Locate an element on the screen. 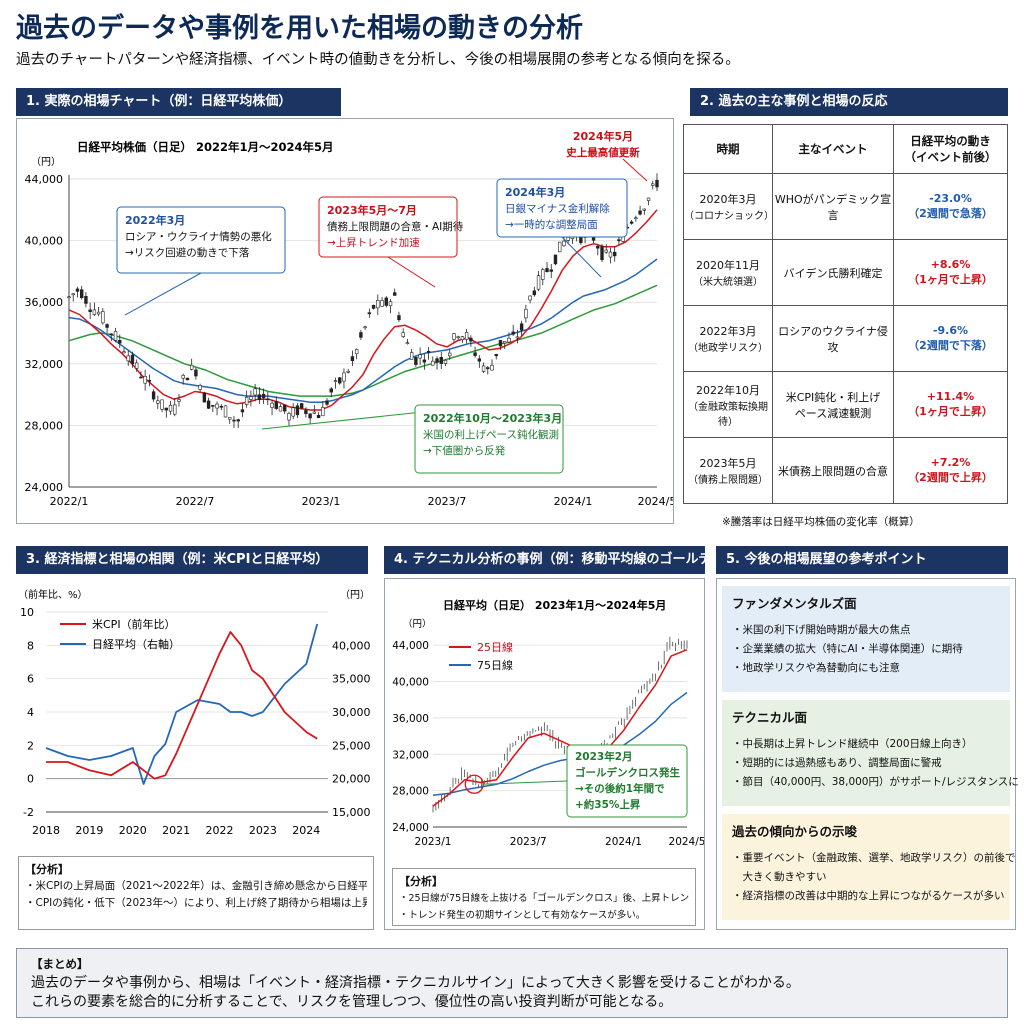 This screenshot has height=1024, width=1024. event-period-cell: 2020年11月 （米大統領選） is located at coordinates (728, 272).